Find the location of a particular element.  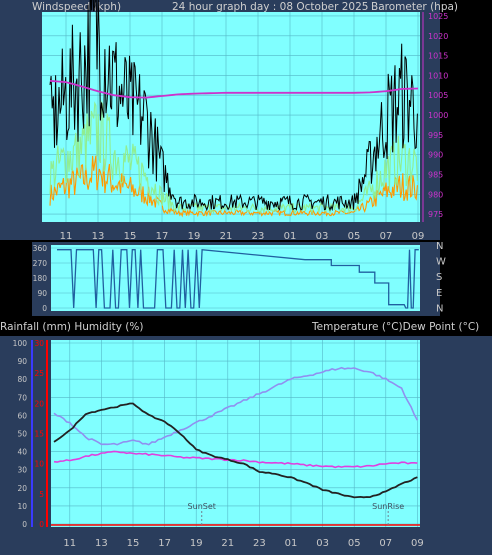

y-tick-label: 1010 is located at coordinates (438, 75).